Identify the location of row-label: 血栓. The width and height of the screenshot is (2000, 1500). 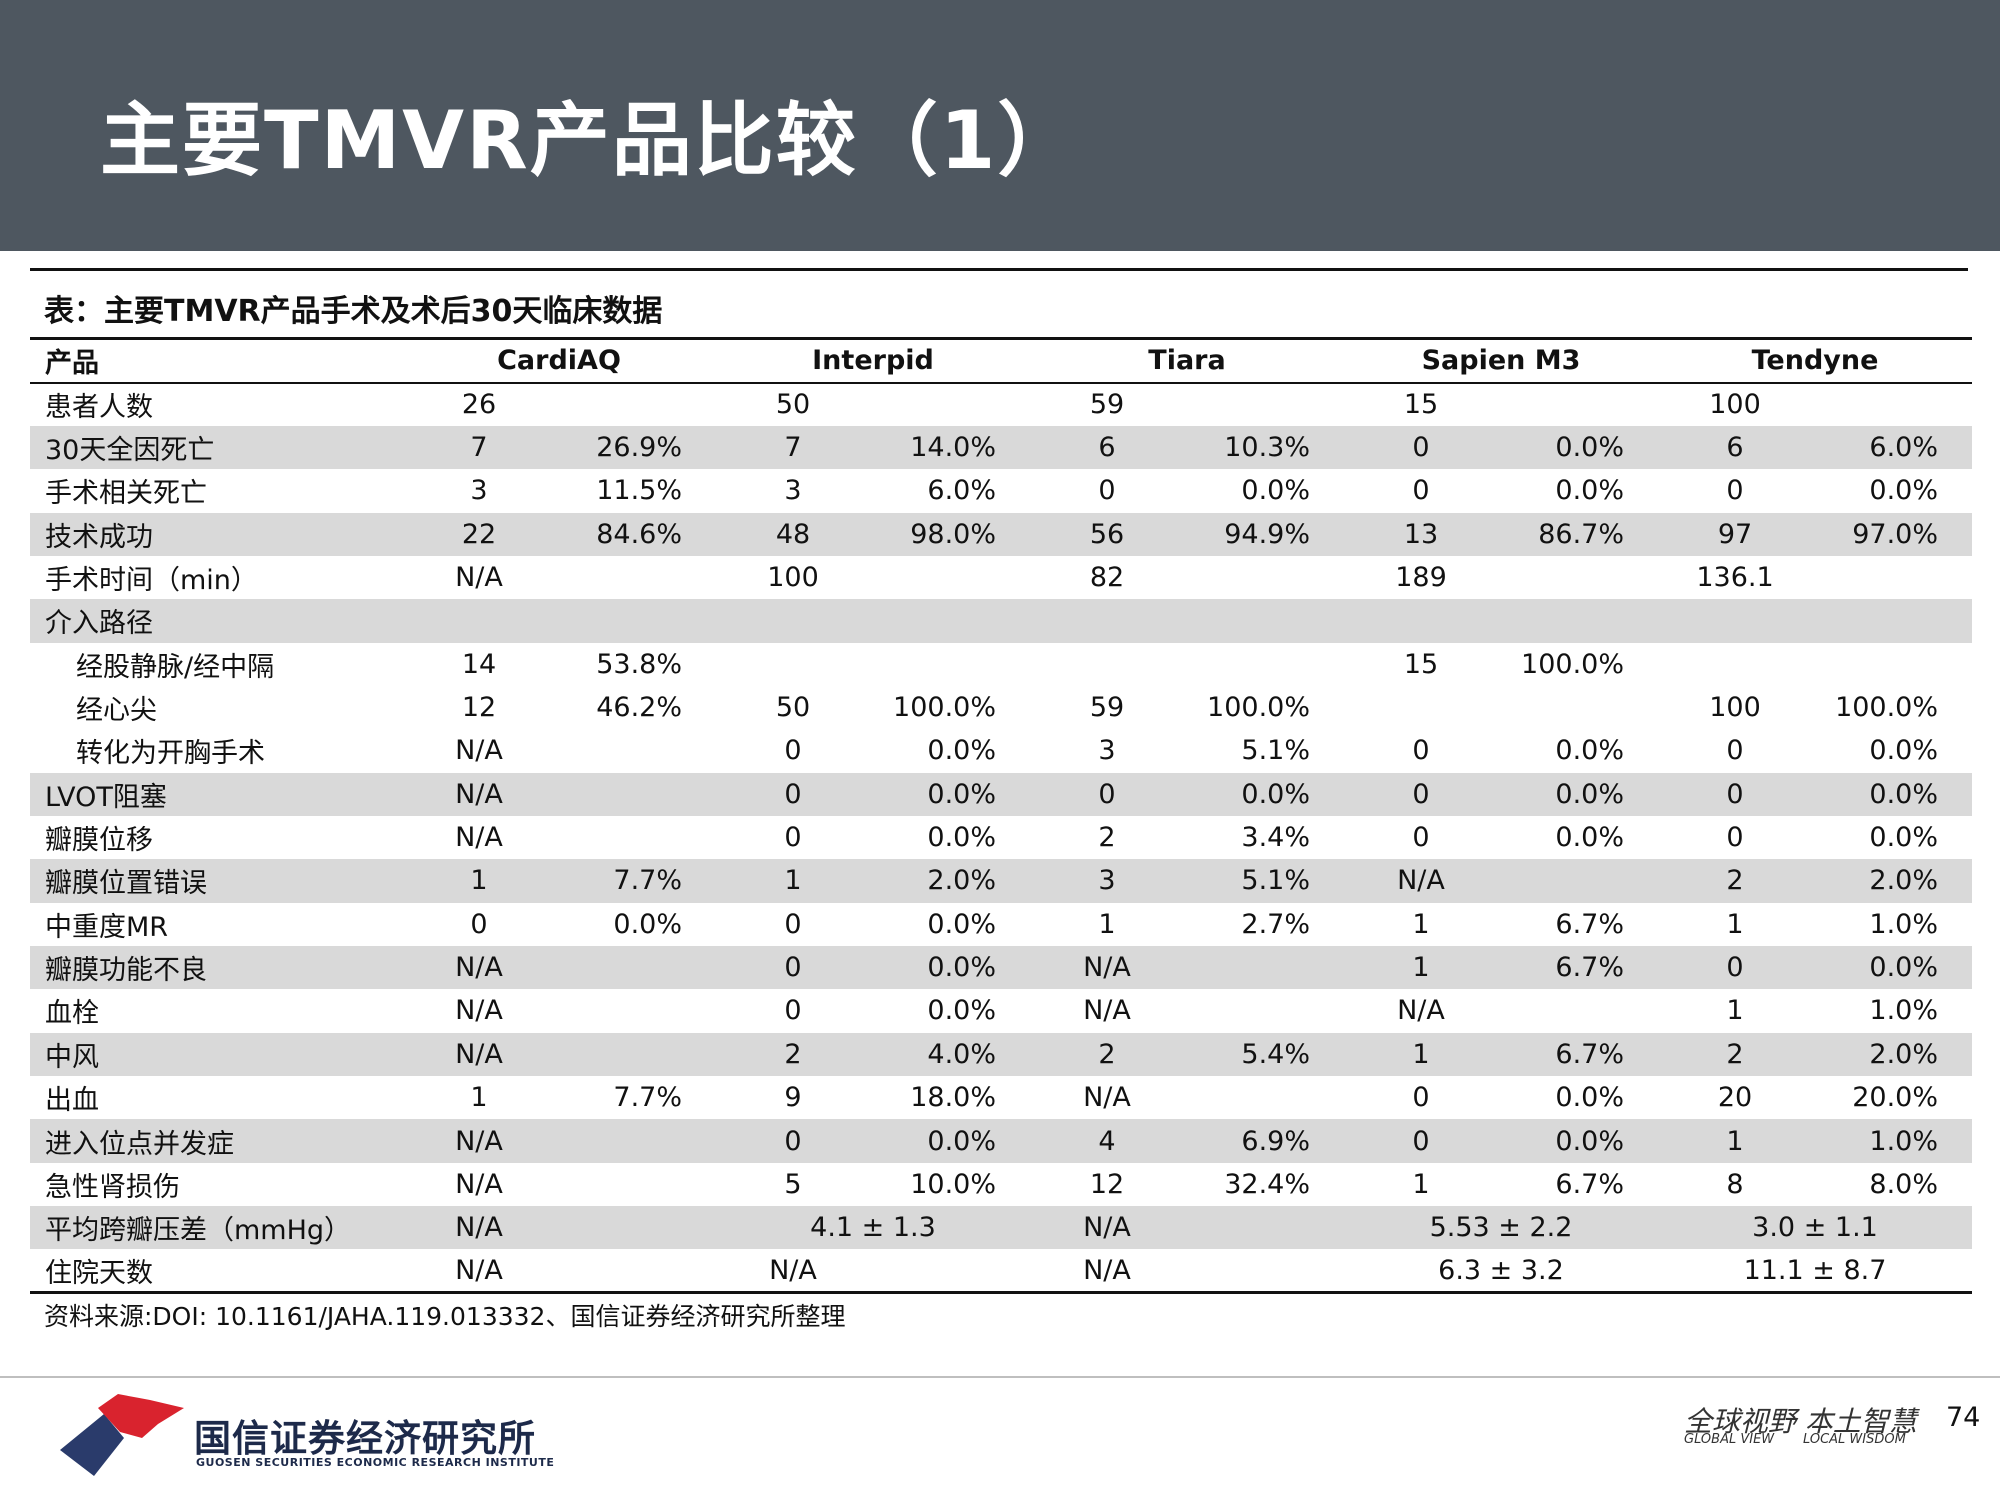
(72, 1014).